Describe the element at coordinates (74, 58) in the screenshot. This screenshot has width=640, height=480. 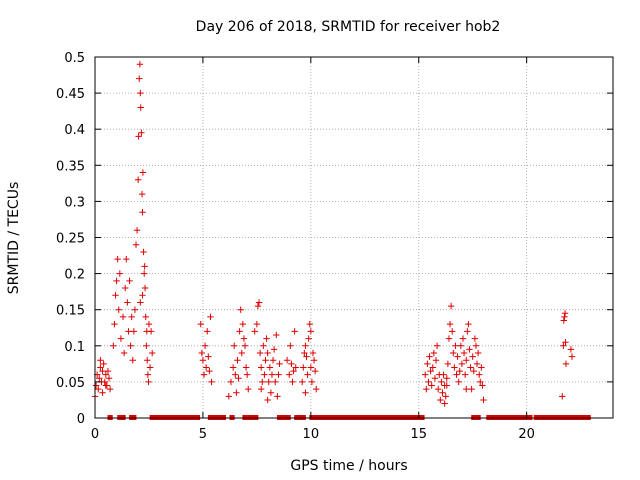
I see `y-tick-label: 0.5` at that location.